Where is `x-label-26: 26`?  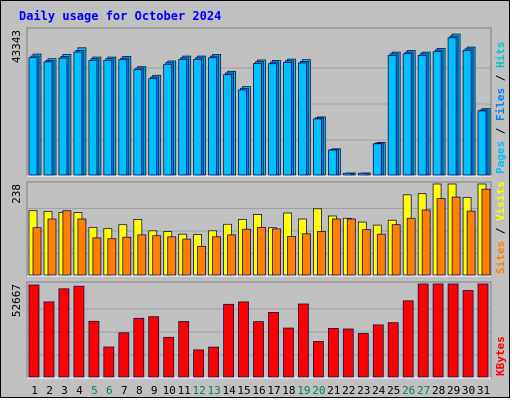 x-label-26: 26 is located at coordinates (408, 390).